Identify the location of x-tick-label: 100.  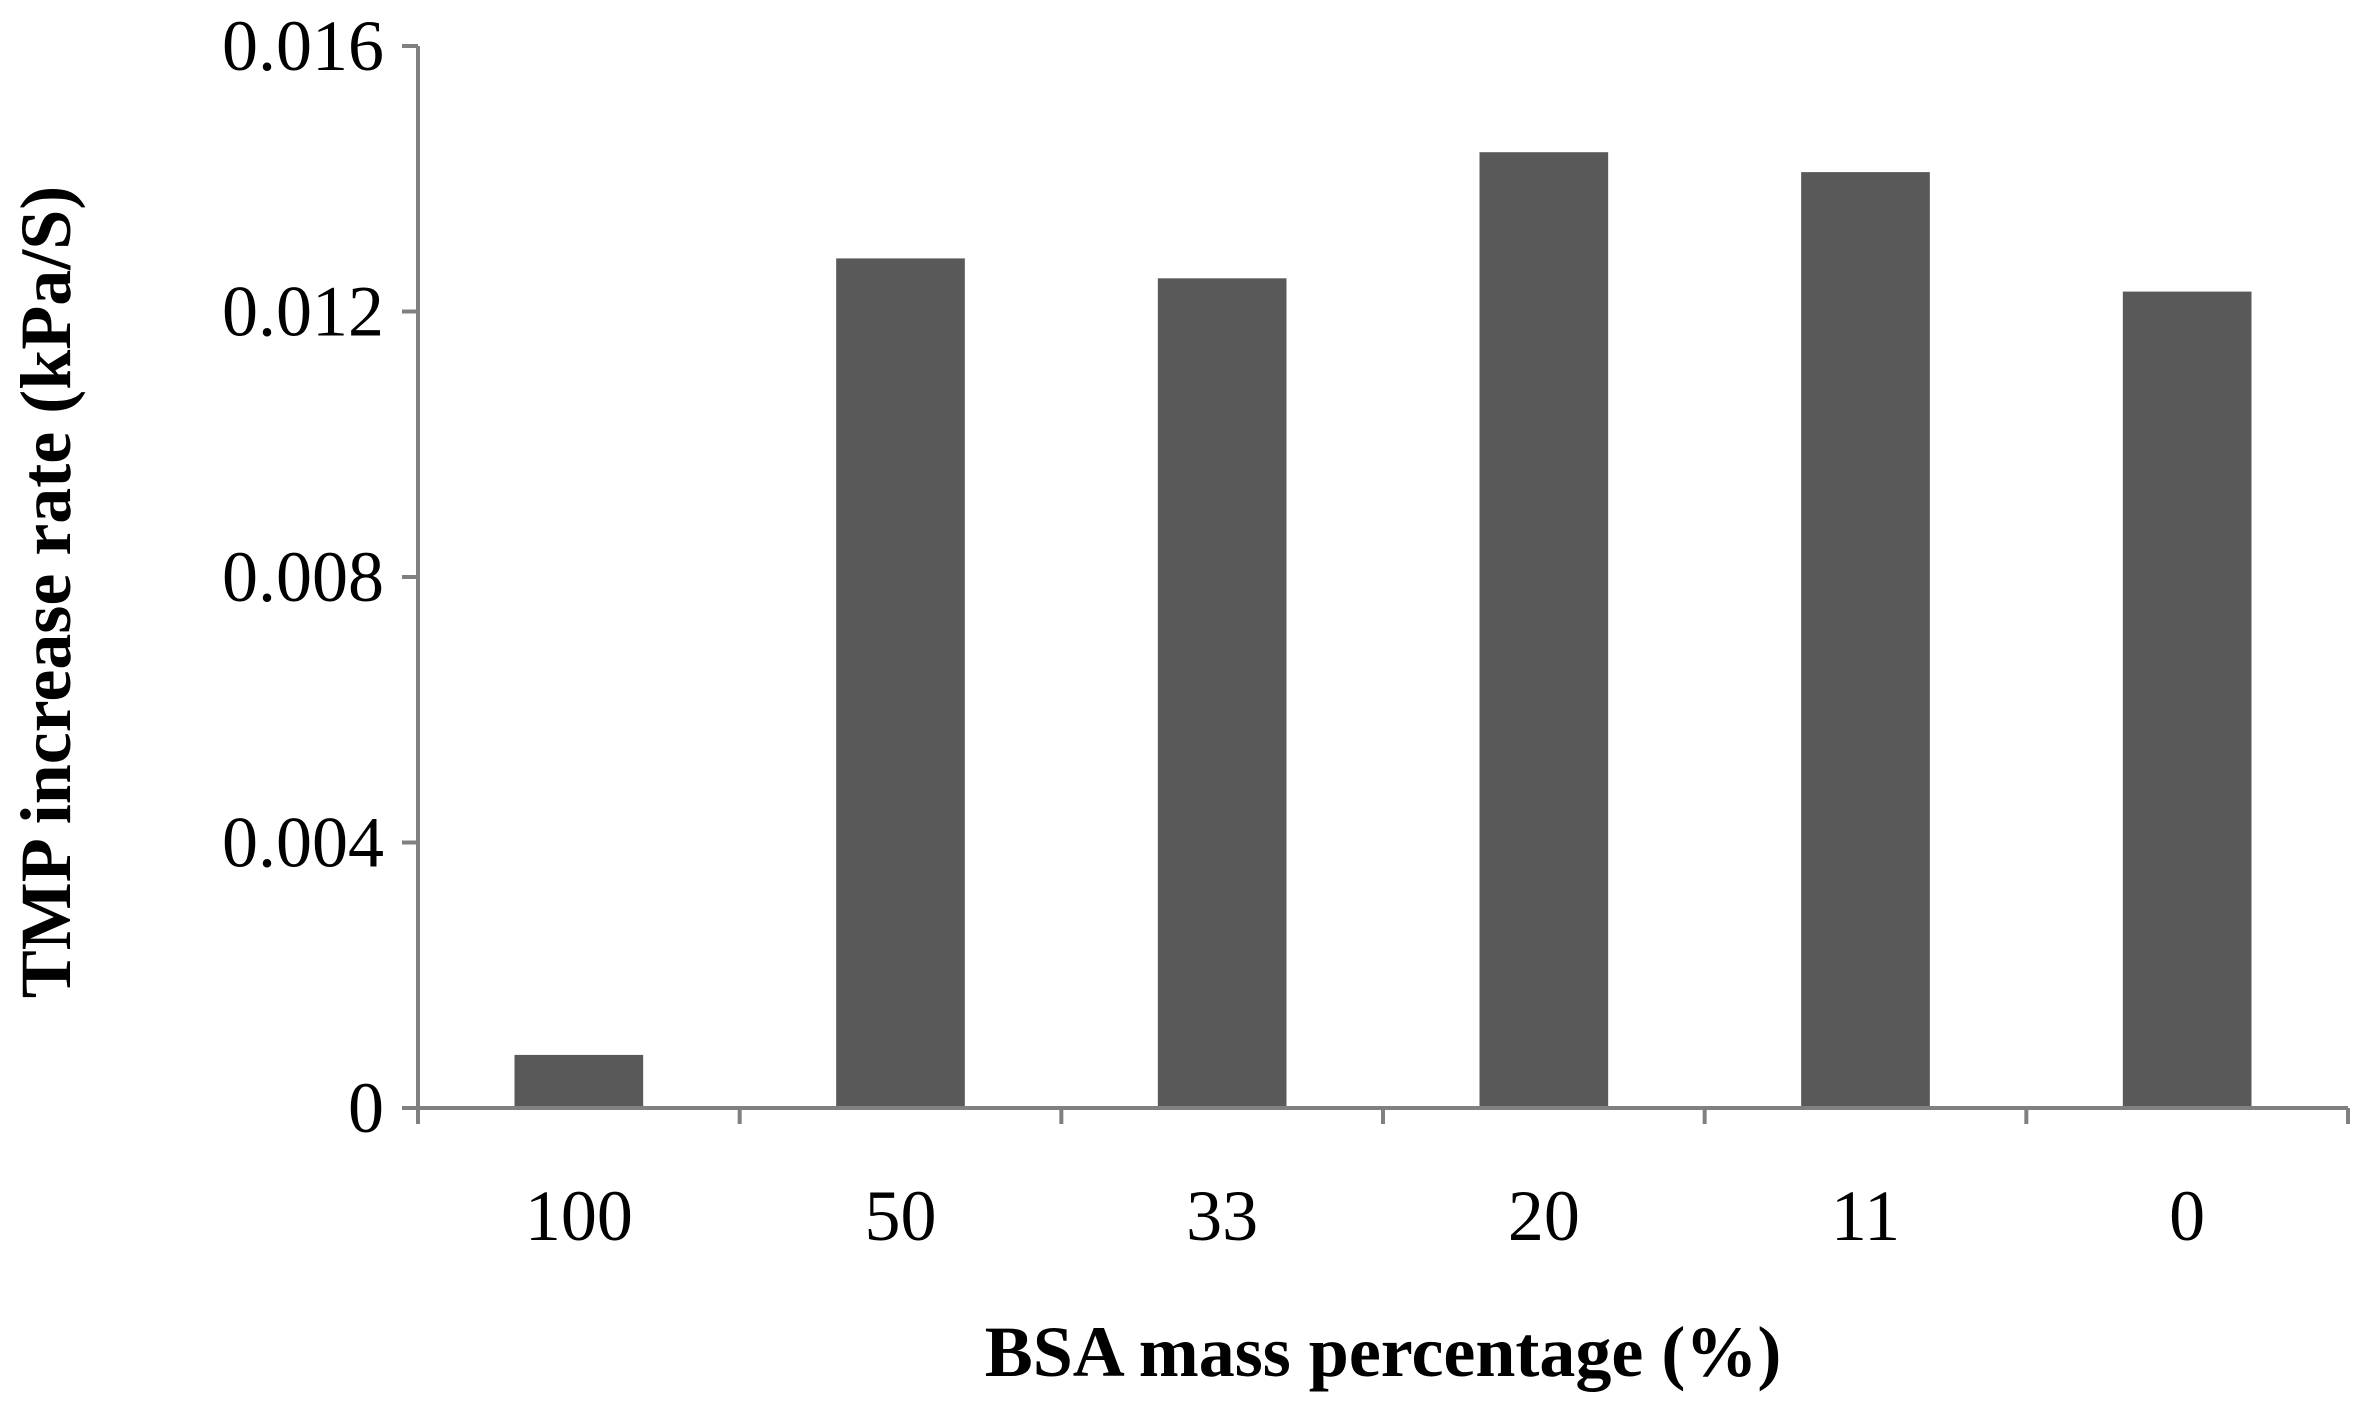
(579, 1216).